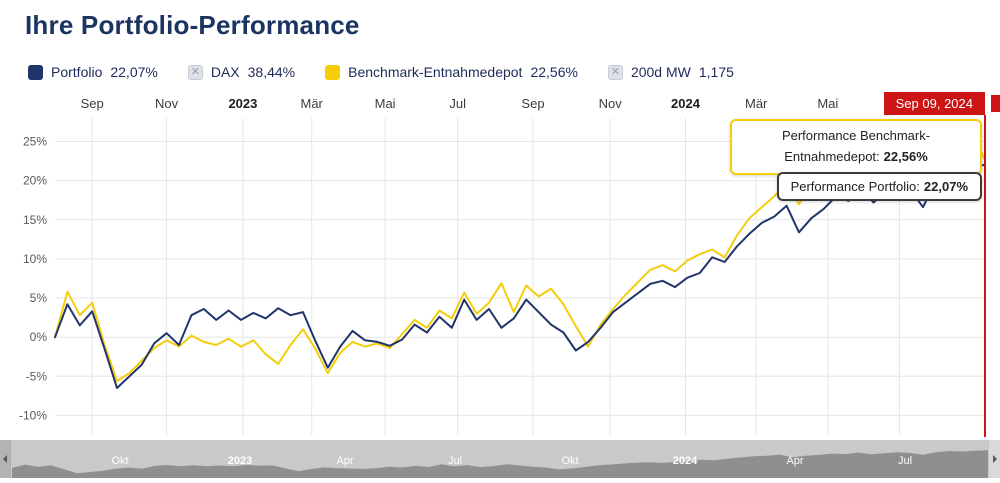 This screenshot has width=1000, height=483. Describe the element at coordinates (615, 72) in the screenshot. I see `200d-mw-checkbox-icon: ✕` at that location.